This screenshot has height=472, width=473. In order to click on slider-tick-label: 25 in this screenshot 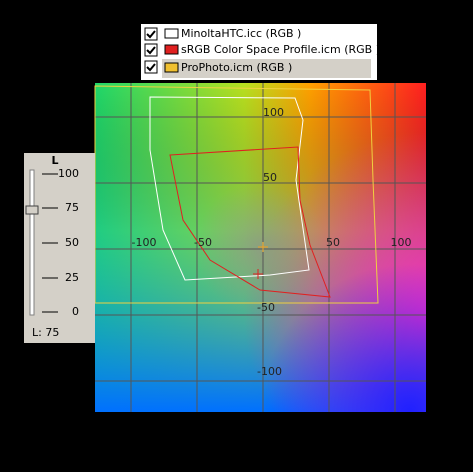, I will do `click(72, 277)`.